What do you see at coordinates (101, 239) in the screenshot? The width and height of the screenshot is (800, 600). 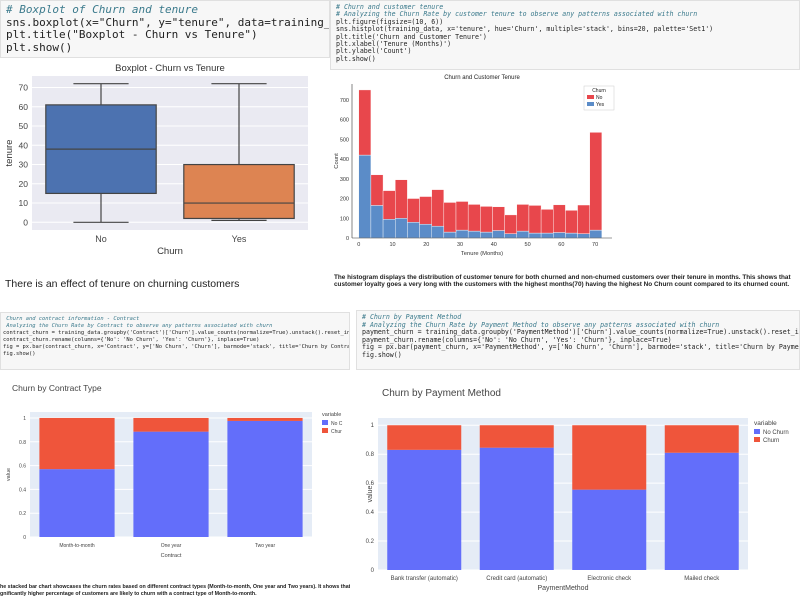 I see `x-tick-label: No` at bounding box center [101, 239].